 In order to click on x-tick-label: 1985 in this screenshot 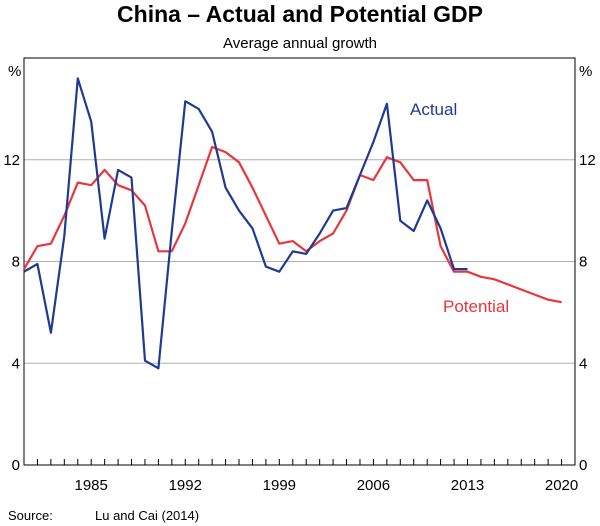, I will do `click(91, 485)`.